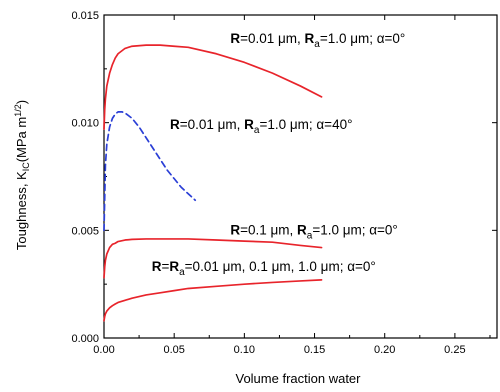 This screenshot has width=500, height=392. I want to click on annotation-2: R=0.01 μm, Ra=1.0 μm; α=40°, so click(261, 126).